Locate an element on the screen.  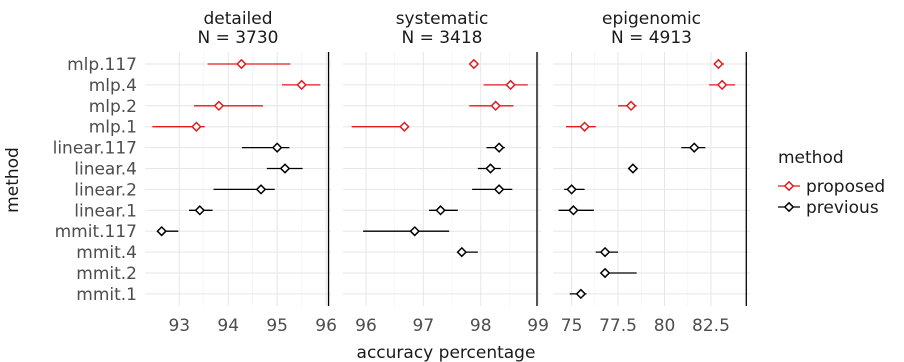
x-tick-label: 94 is located at coordinates (228, 326).